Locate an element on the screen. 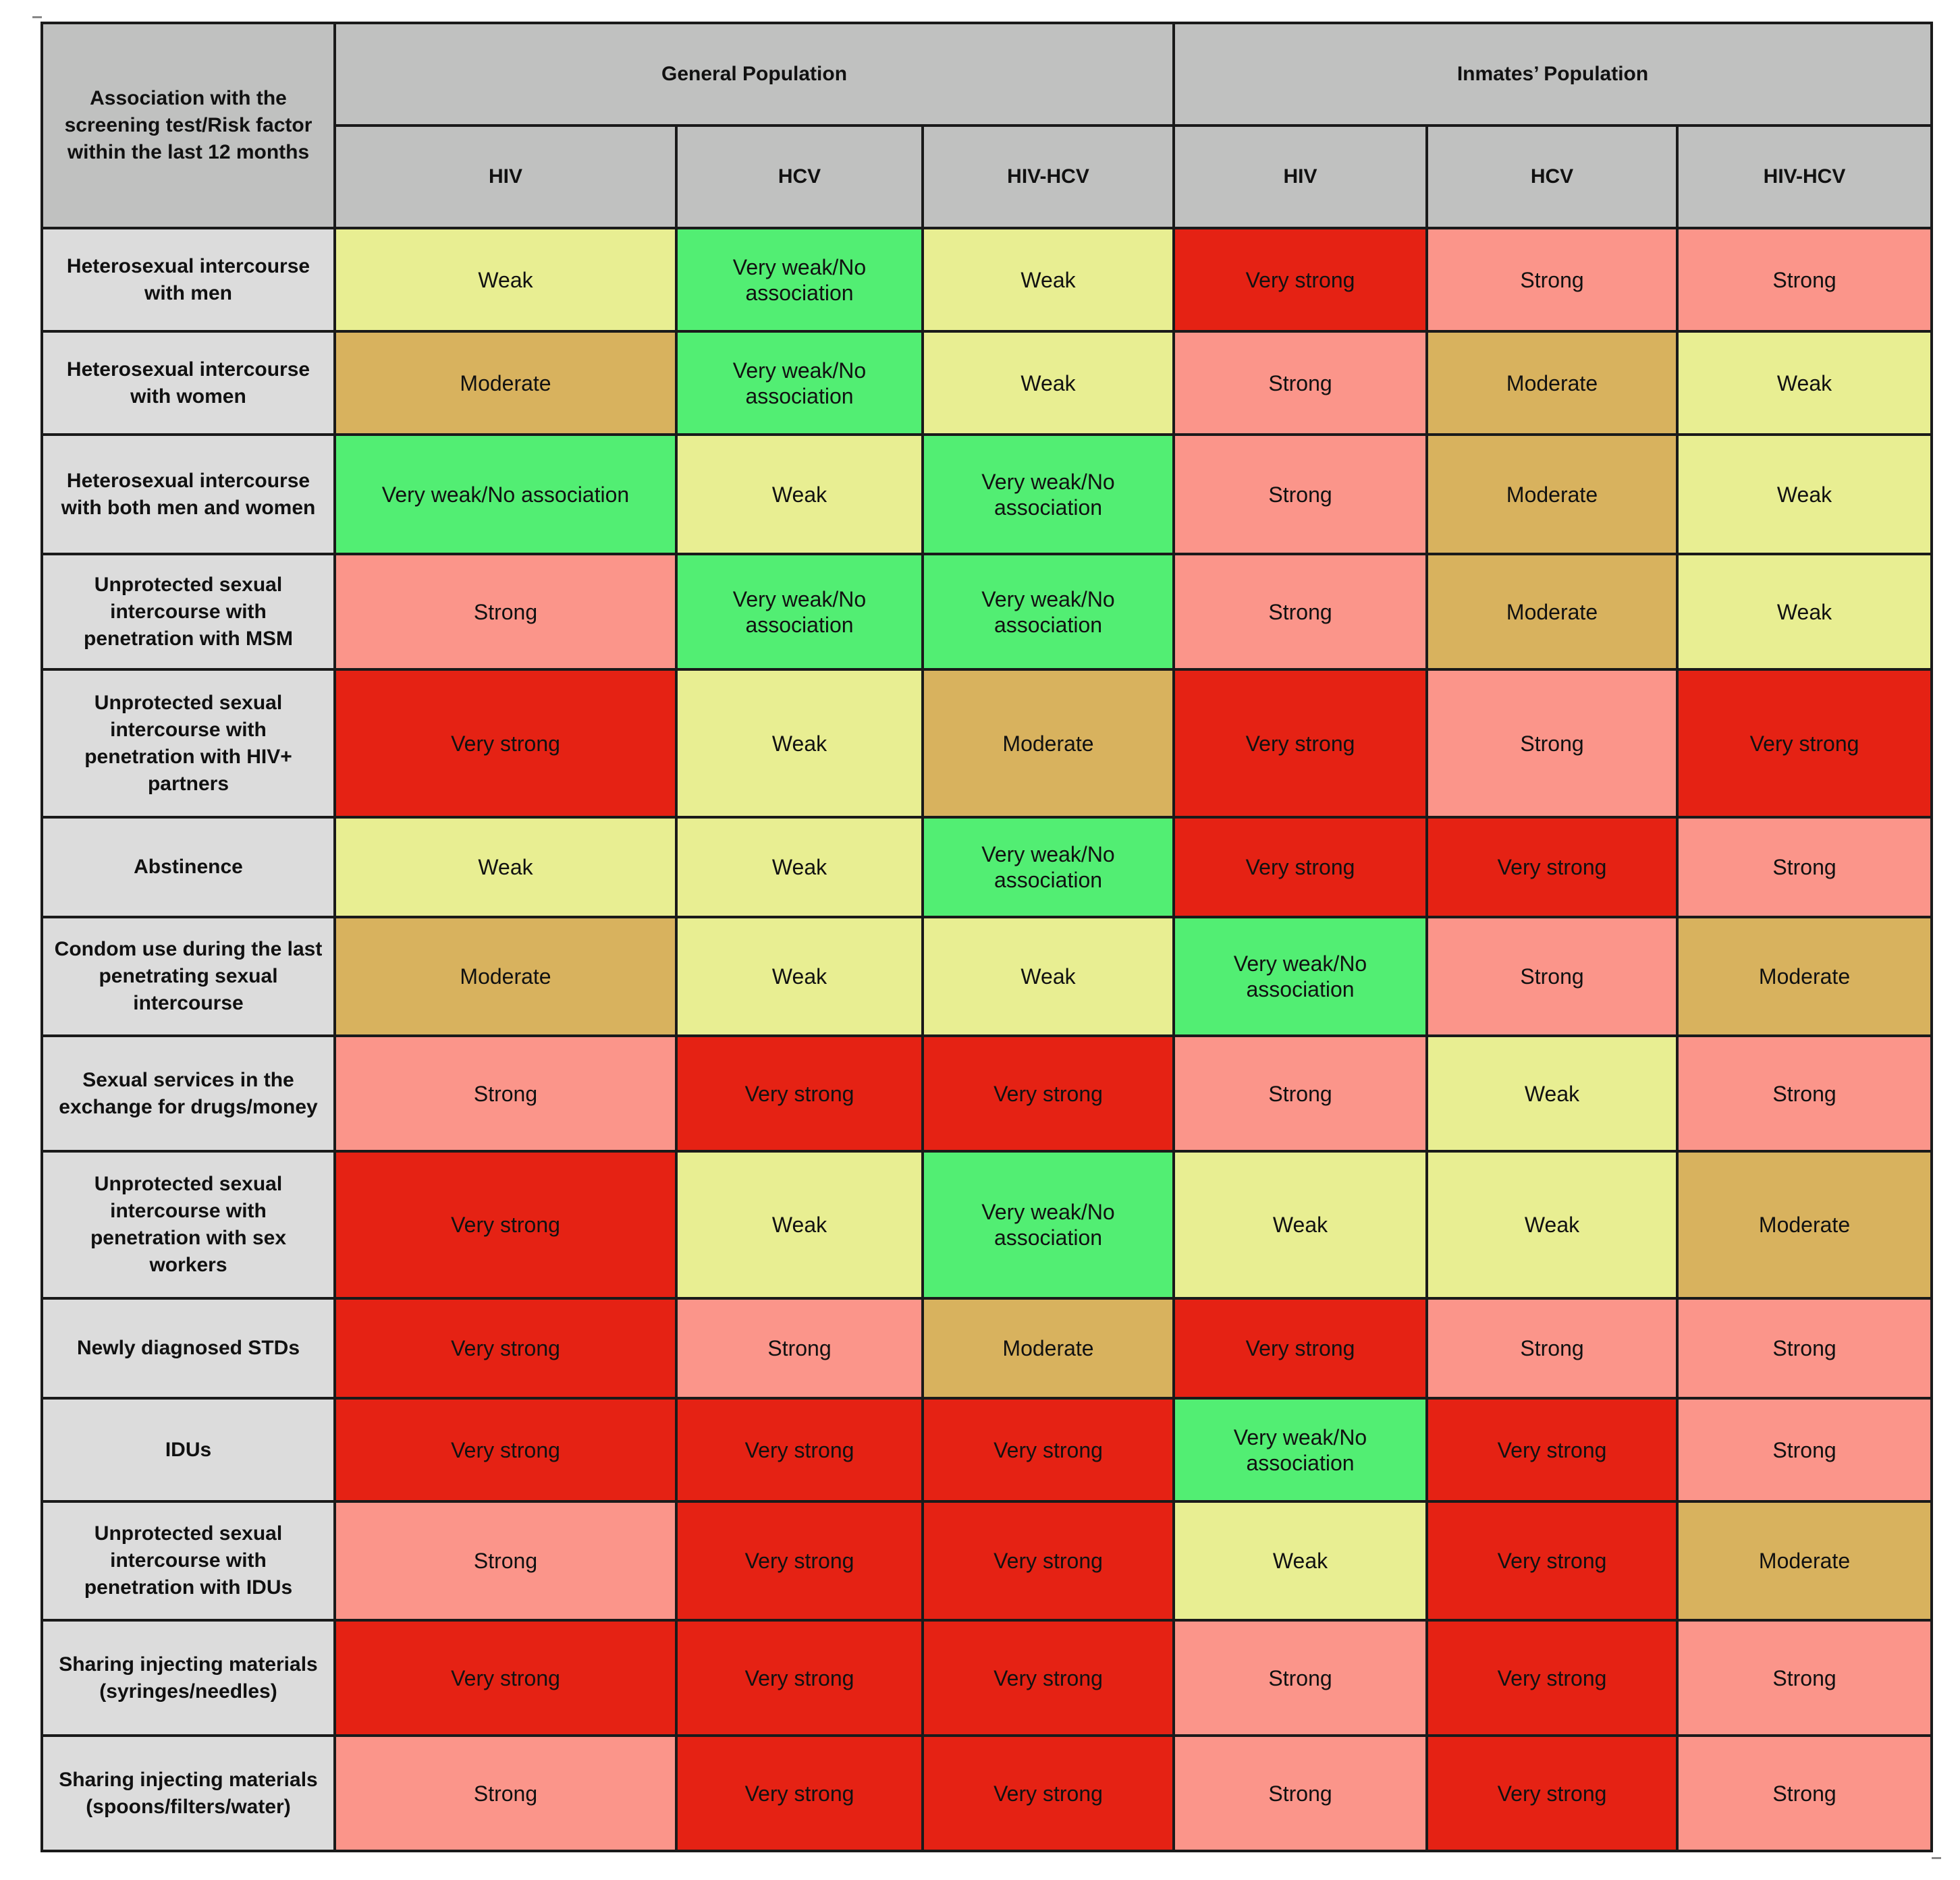 The image size is (1960, 1880). group-header-inmates: Inmates’ Population is located at coordinates (1553, 74).